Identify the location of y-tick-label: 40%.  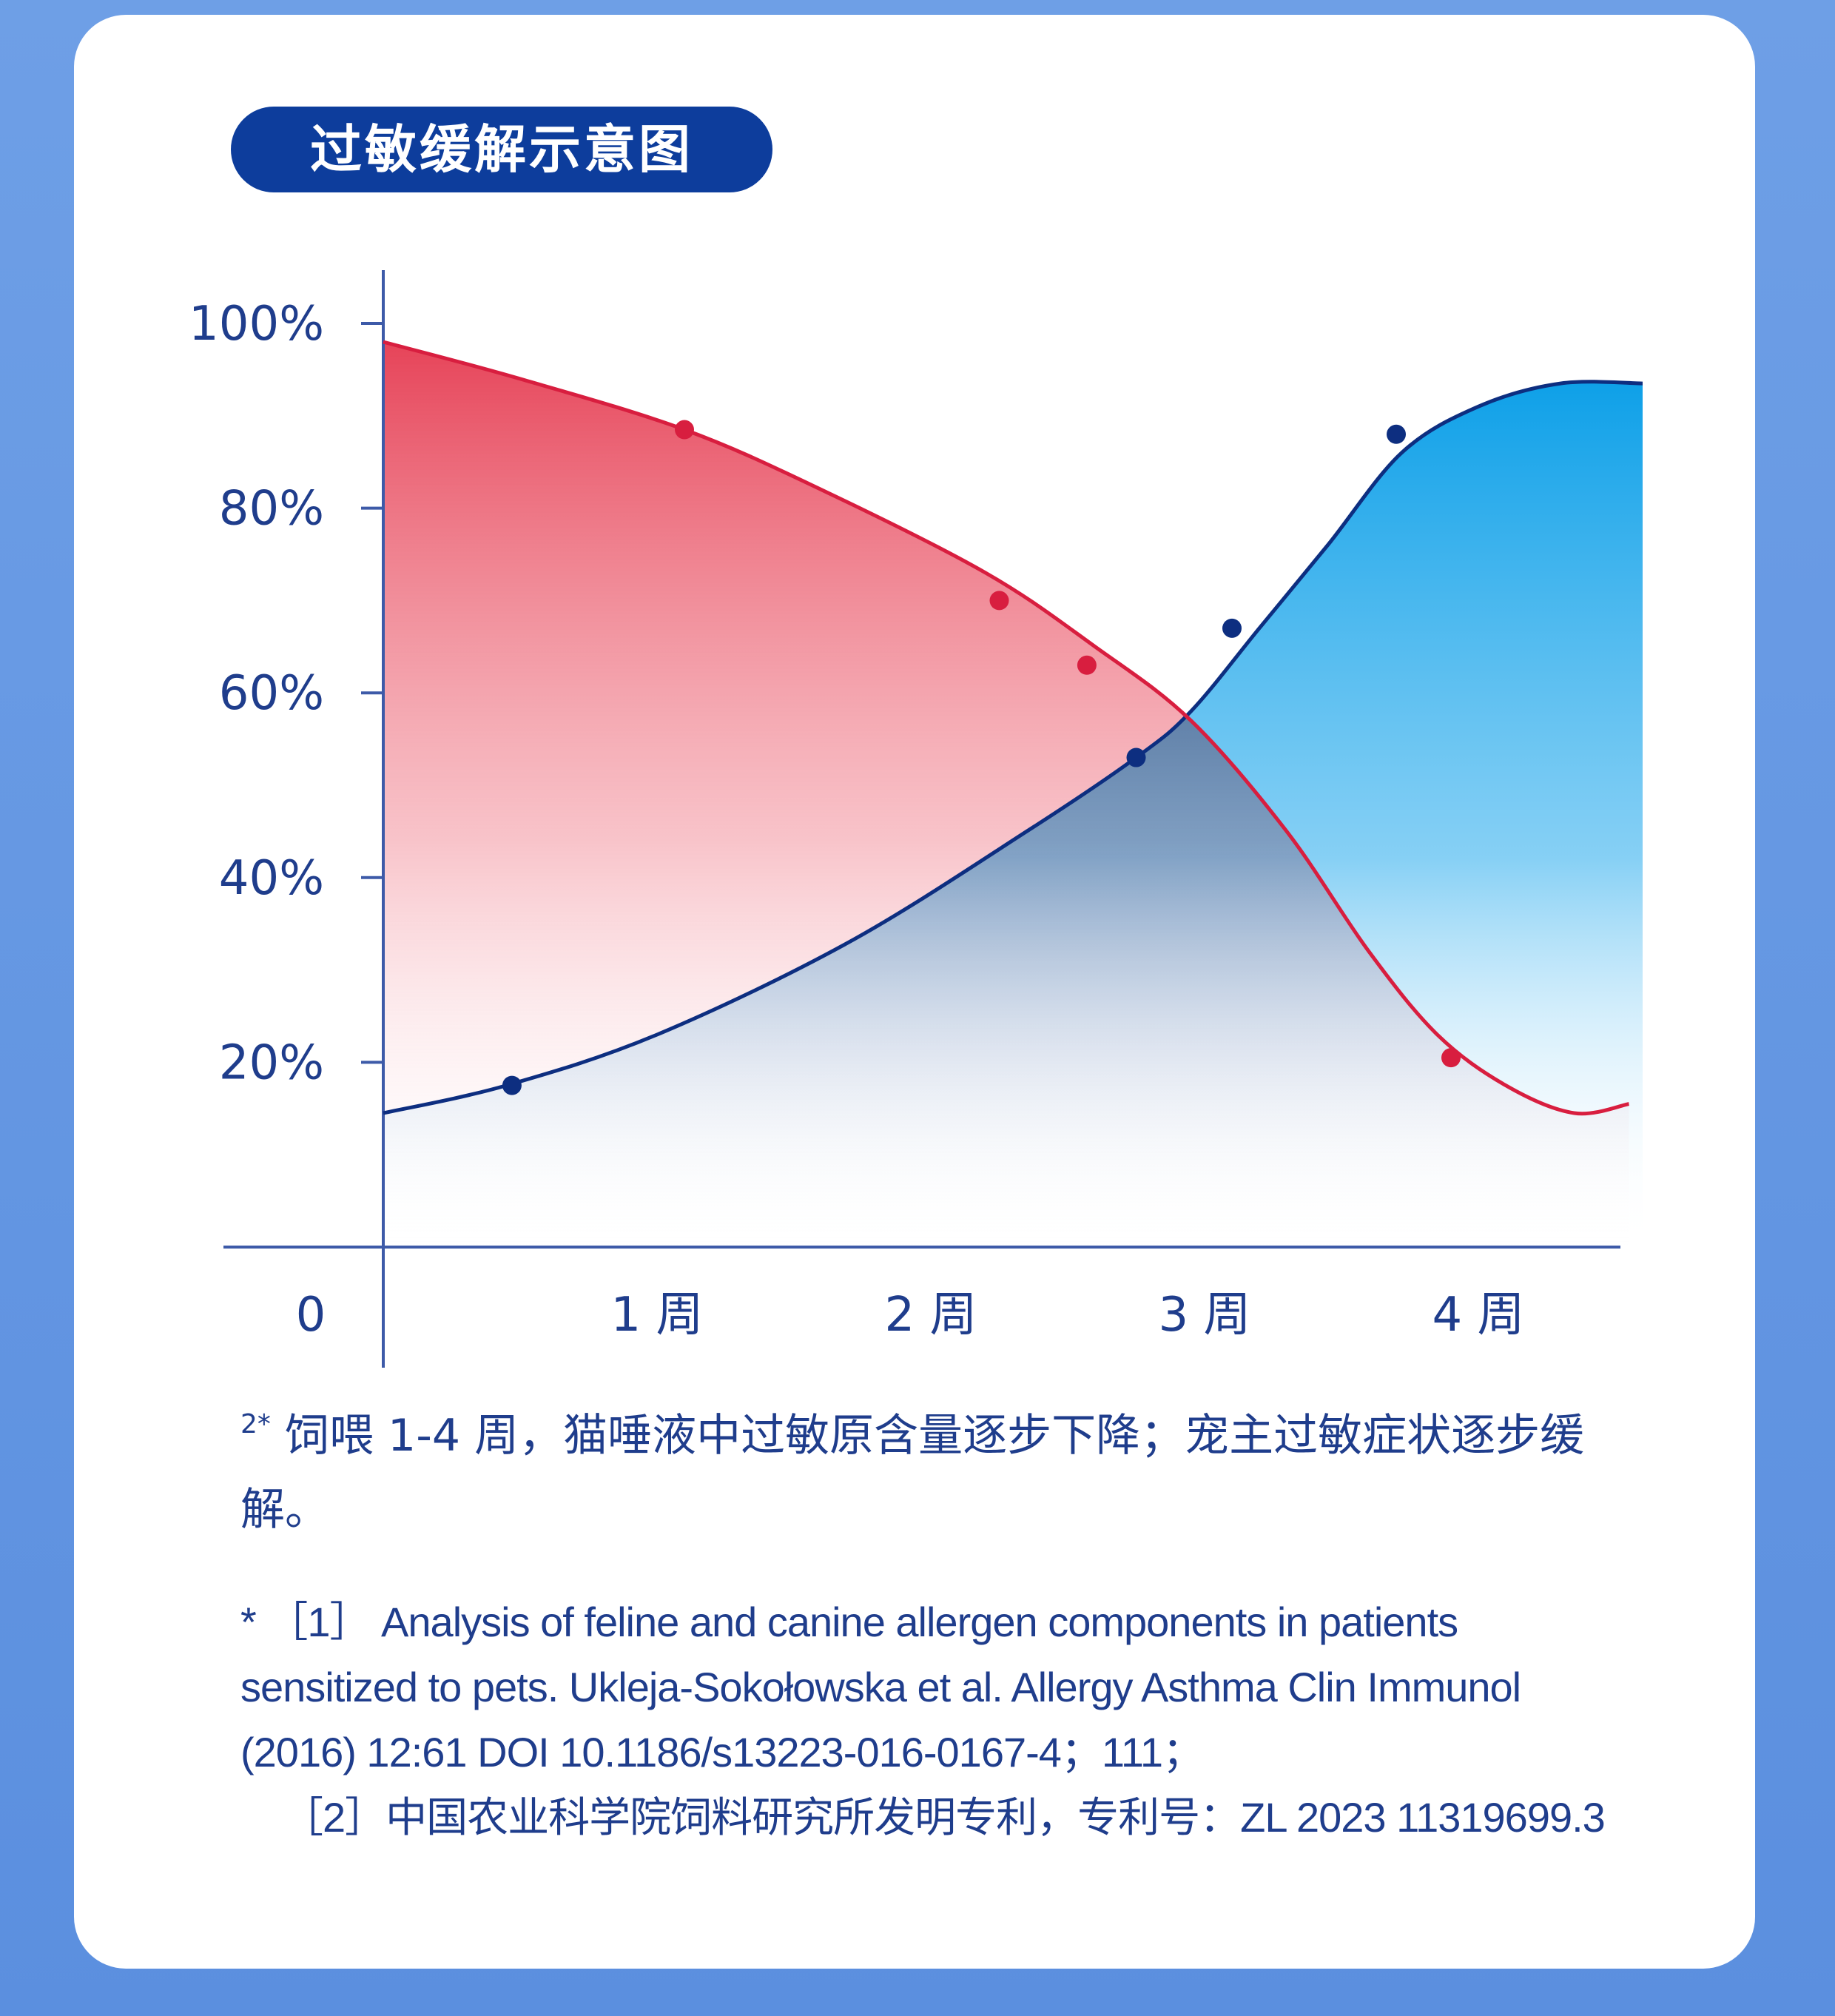
(271, 879).